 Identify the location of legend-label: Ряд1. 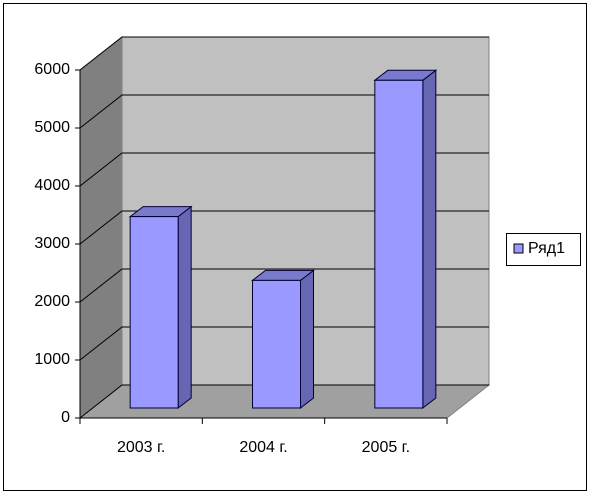
(546, 248).